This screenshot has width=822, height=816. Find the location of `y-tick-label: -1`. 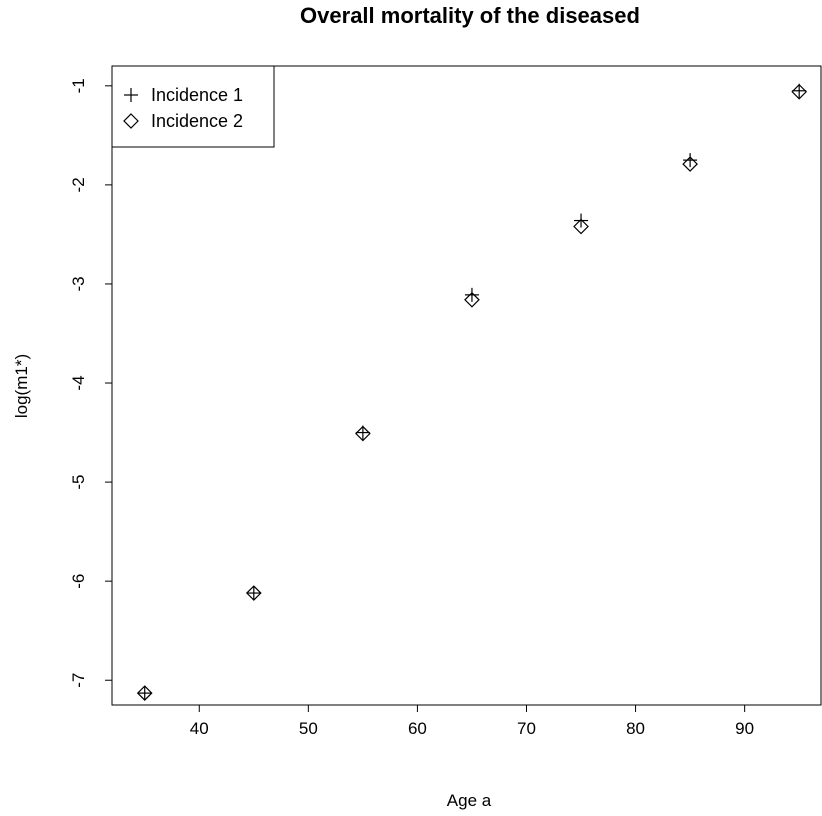

y-tick-label: -1 is located at coordinates (78, 85).